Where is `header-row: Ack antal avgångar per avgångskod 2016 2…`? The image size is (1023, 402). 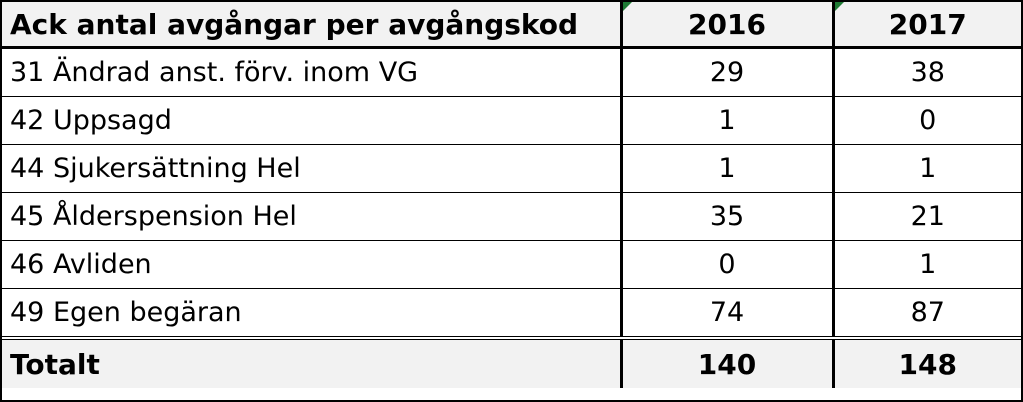 header-row: Ack antal avgångar per avgångskod 2016 2… is located at coordinates (511, 25).